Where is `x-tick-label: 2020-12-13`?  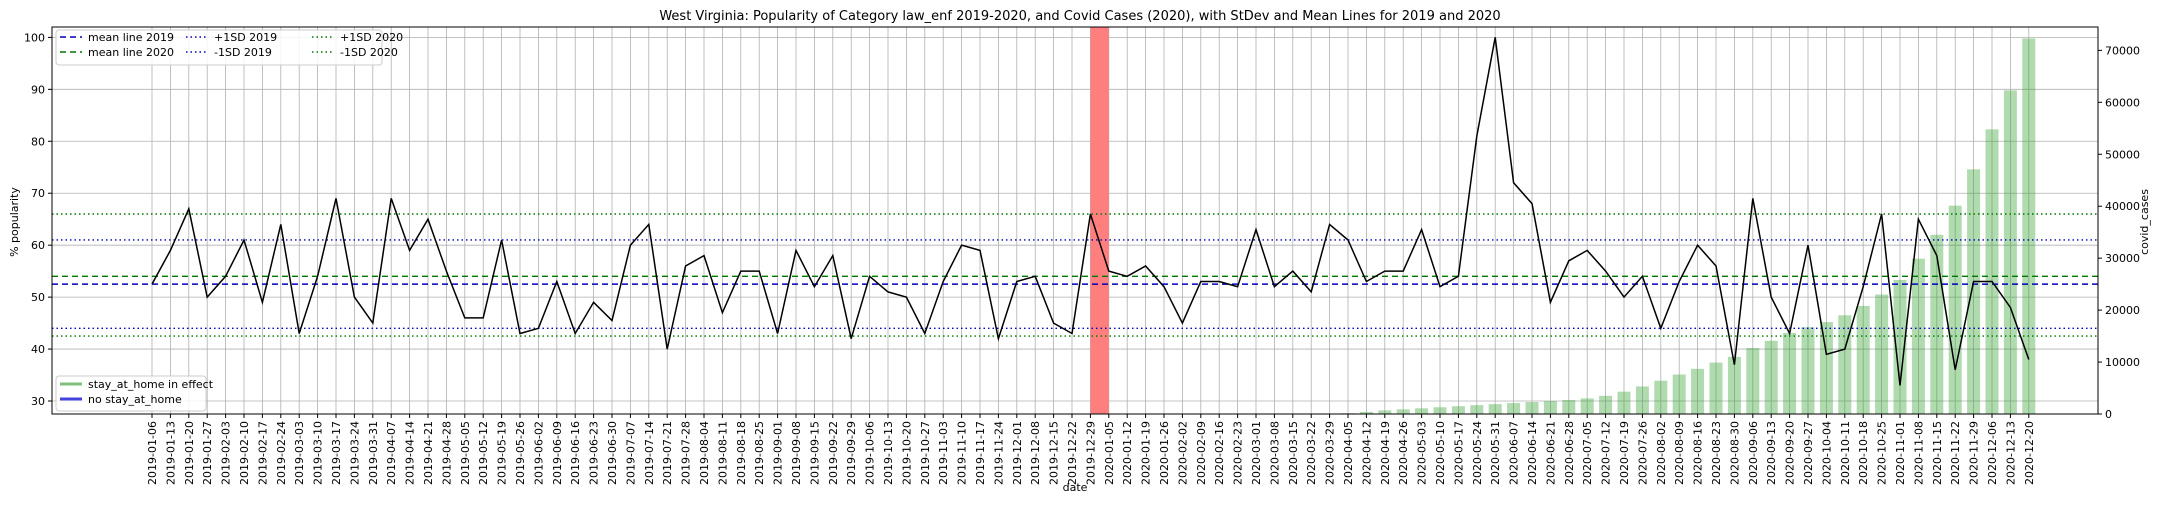
x-tick-label: 2020-12-13 is located at coordinates (2010, 453).